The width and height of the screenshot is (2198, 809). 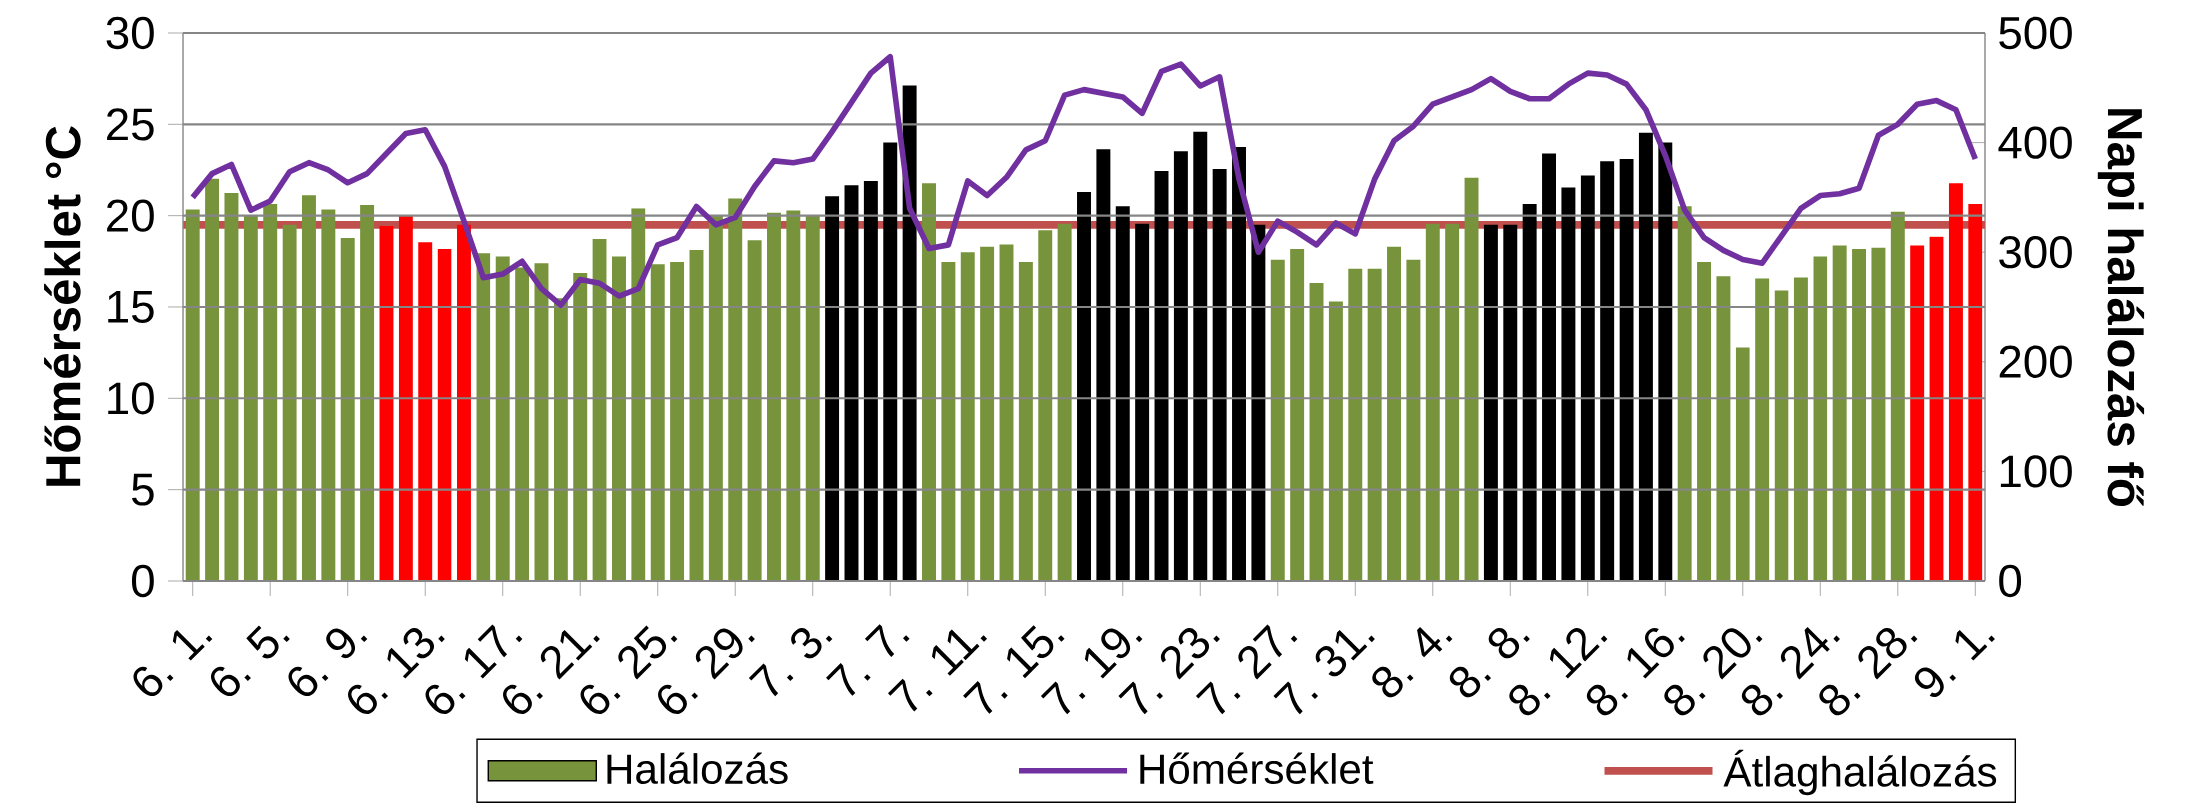 I want to click on legend-label: Halálozás, so click(x=697, y=768).